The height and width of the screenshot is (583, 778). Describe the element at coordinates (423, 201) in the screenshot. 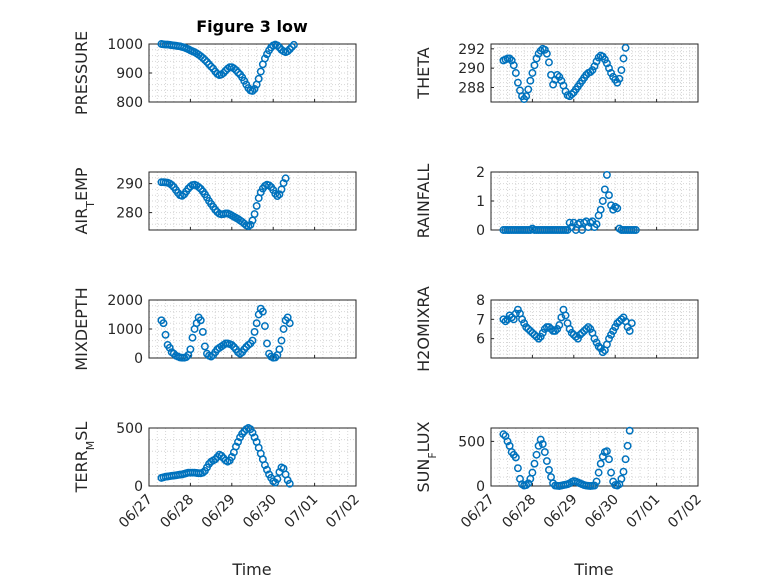

I see `y-axis-label-rainfall: RAINFALL` at that location.